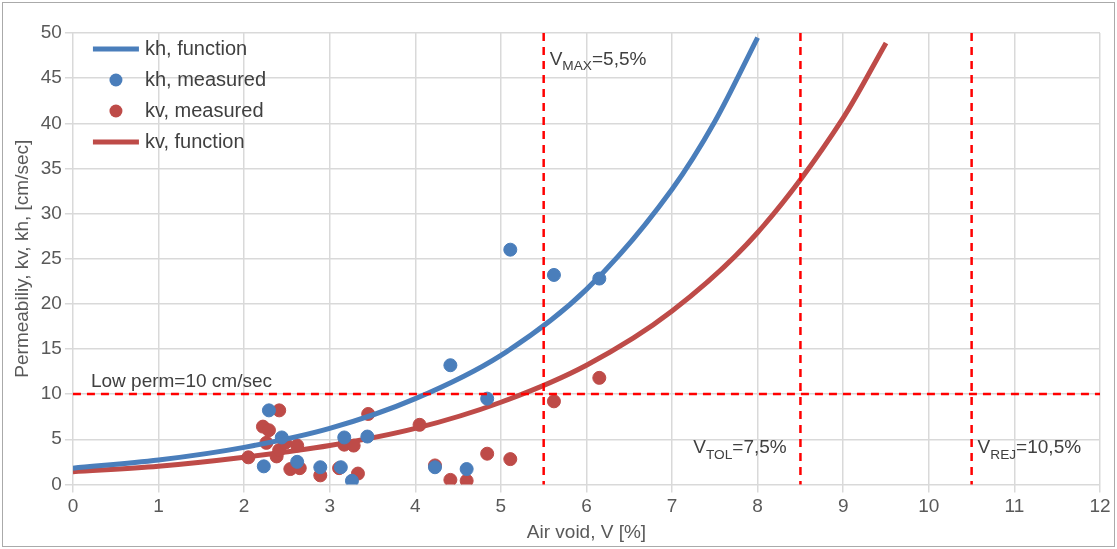 This screenshot has height=549, width=1117. What do you see at coordinates (1014, 506) in the screenshot?
I see `x-tick-label: 11` at bounding box center [1014, 506].